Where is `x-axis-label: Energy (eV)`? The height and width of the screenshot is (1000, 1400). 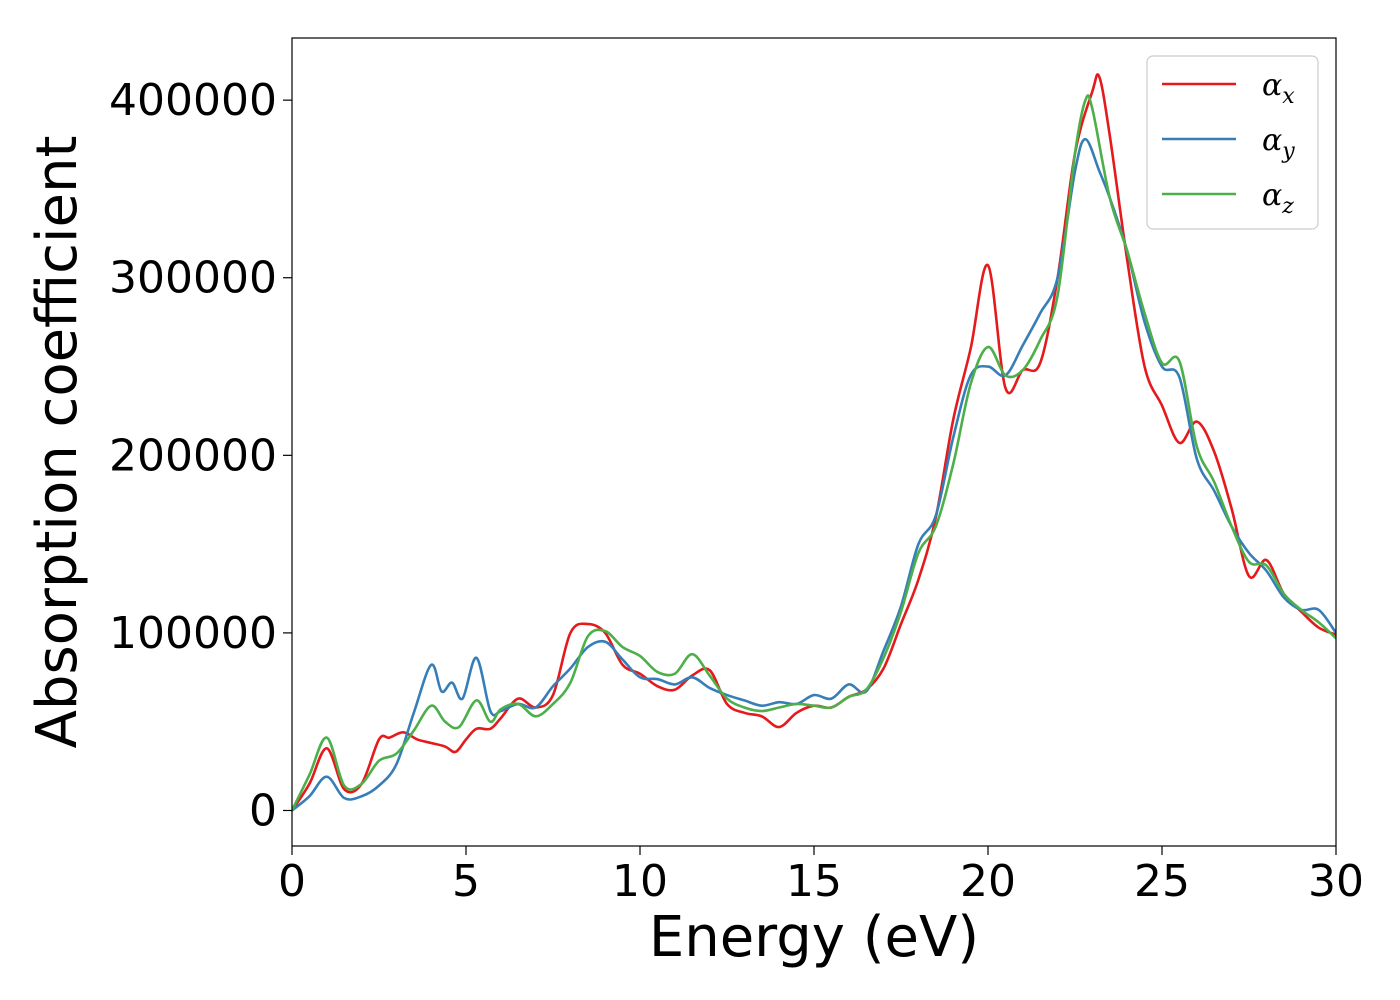
x-axis-label: Energy (eV) is located at coordinates (814, 937).